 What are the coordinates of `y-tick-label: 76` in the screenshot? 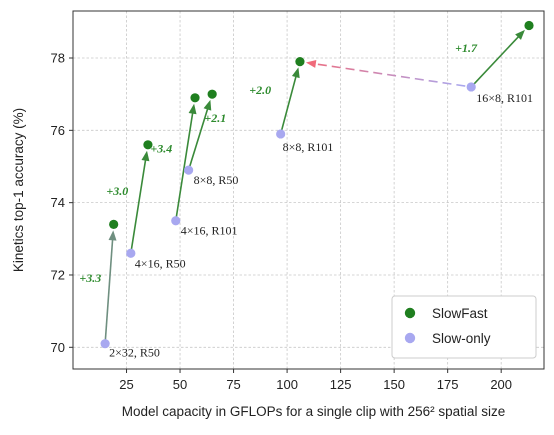 It's located at (58, 130).